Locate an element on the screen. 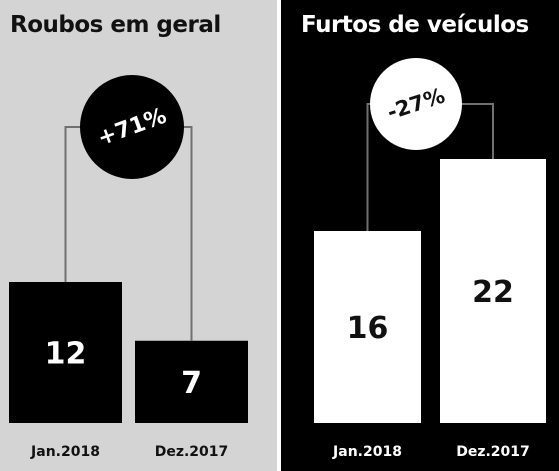  panel-divider is located at coordinates (279, 235).